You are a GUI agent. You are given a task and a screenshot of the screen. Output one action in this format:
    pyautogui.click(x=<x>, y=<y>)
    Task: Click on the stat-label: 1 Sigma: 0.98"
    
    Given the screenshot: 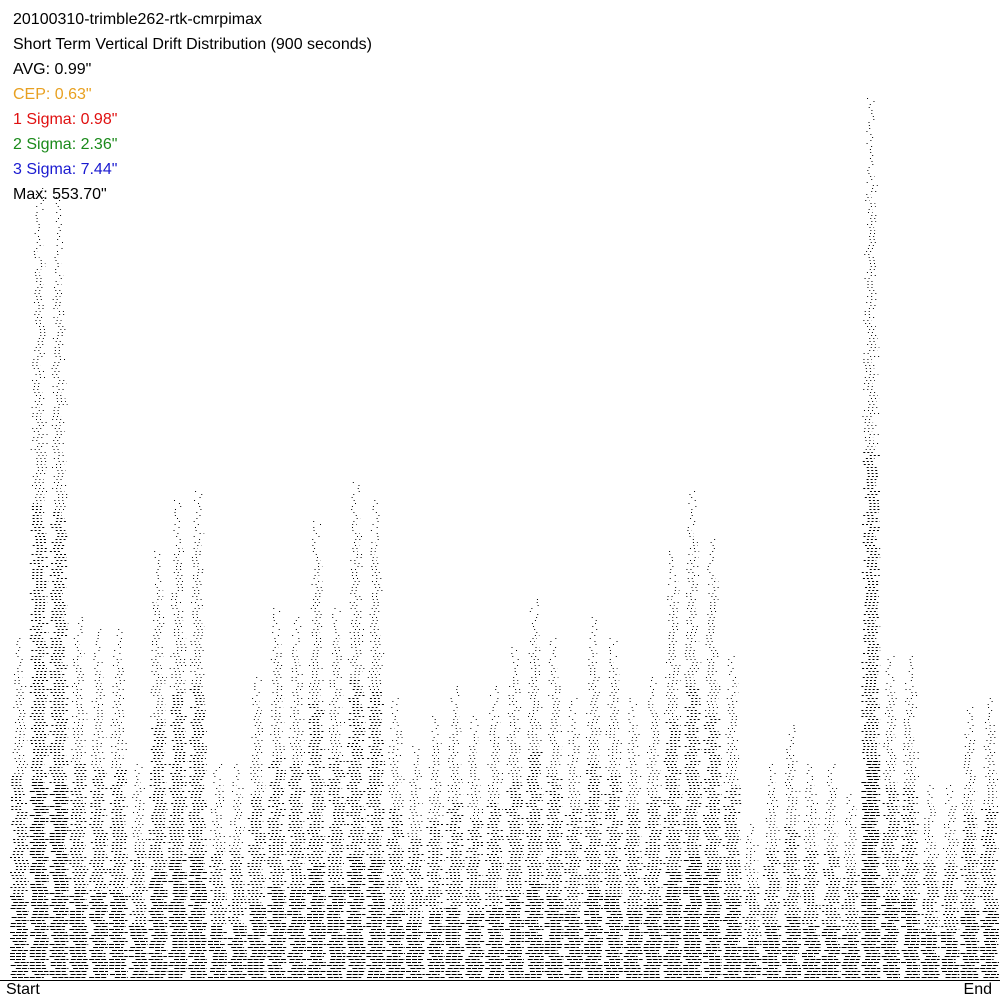 What is the action you would take?
    pyautogui.click(x=65, y=119)
    